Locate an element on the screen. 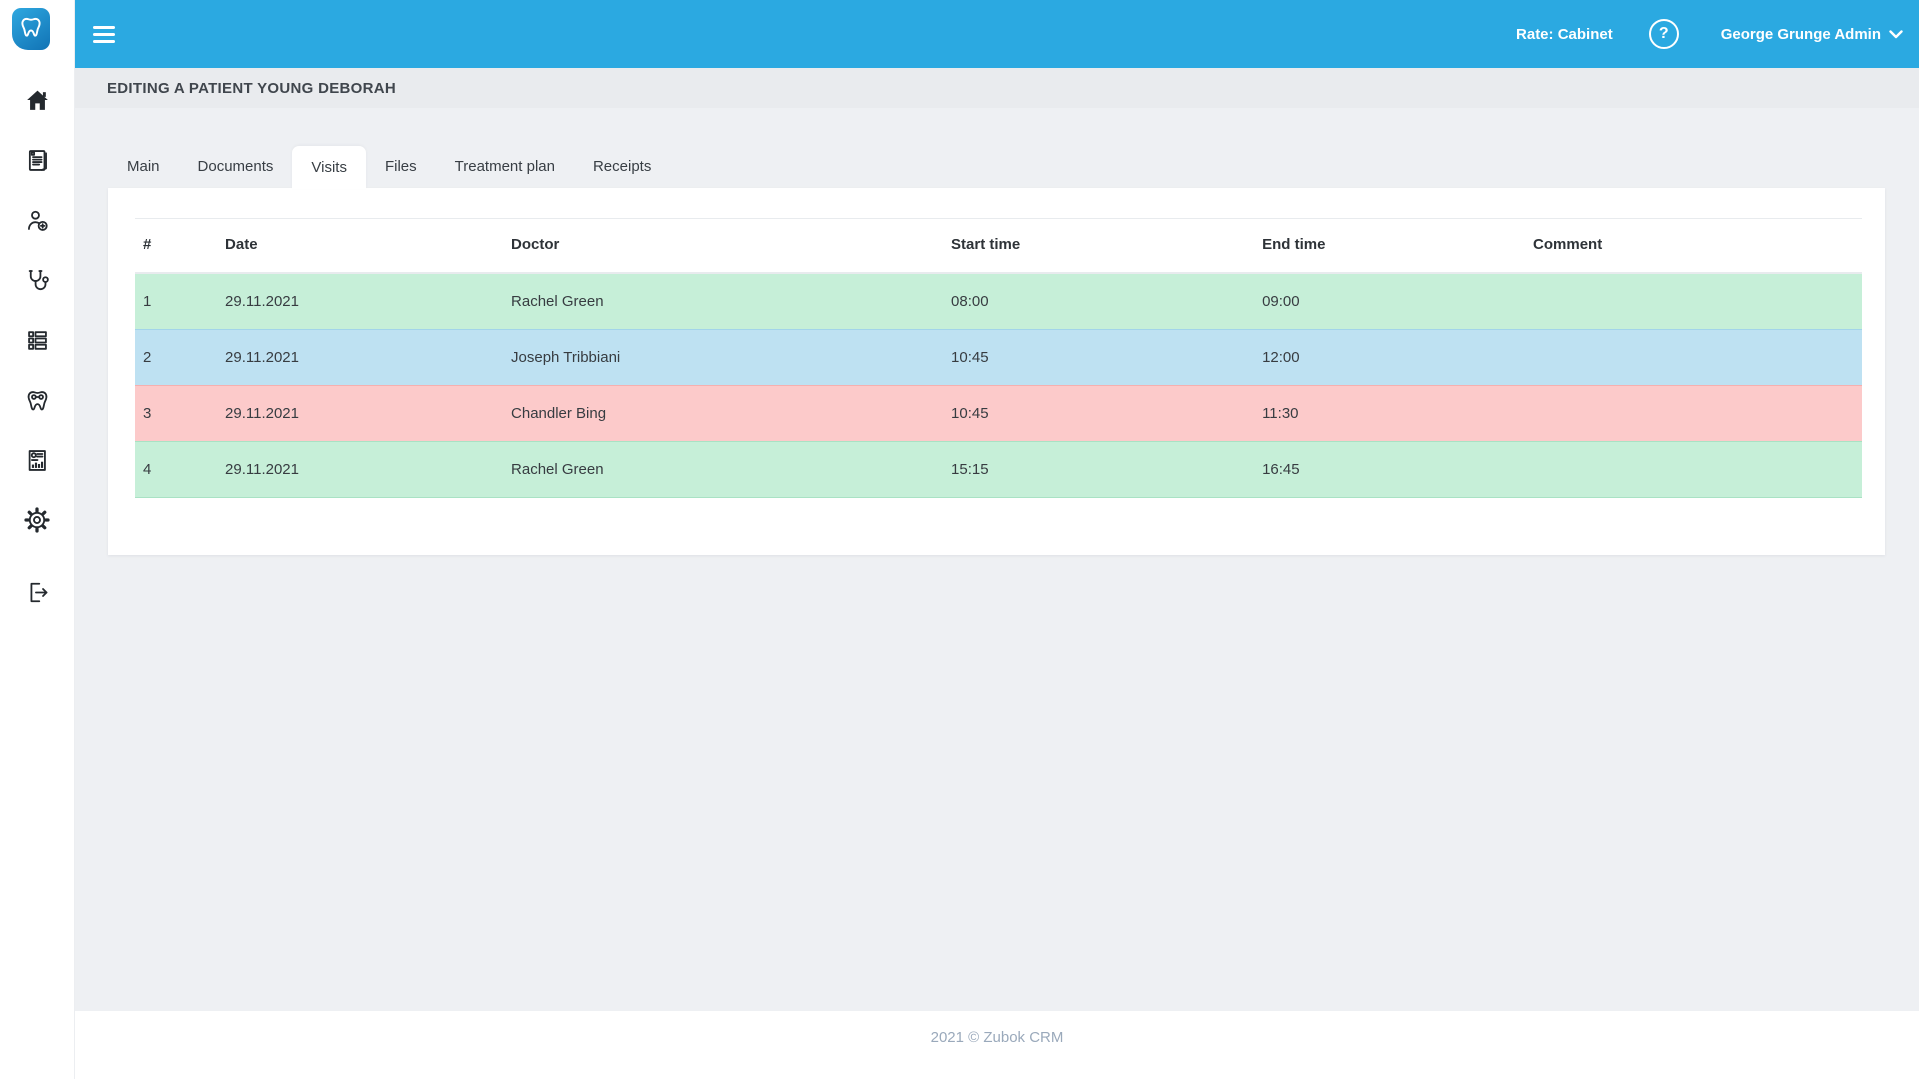 This screenshot has width=1919, height=1079. topbar: Rate: Cabinet ? George Grunge Admin is located at coordinates (997, 34).